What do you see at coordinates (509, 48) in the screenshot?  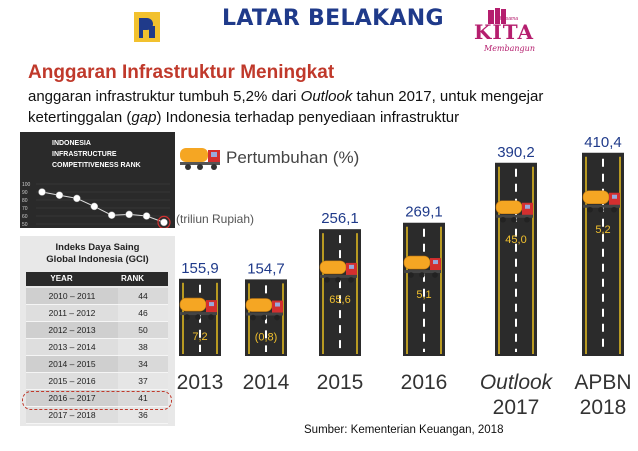 I see `logo-membangun-text: Membangun` at bounding box center [509, 48].